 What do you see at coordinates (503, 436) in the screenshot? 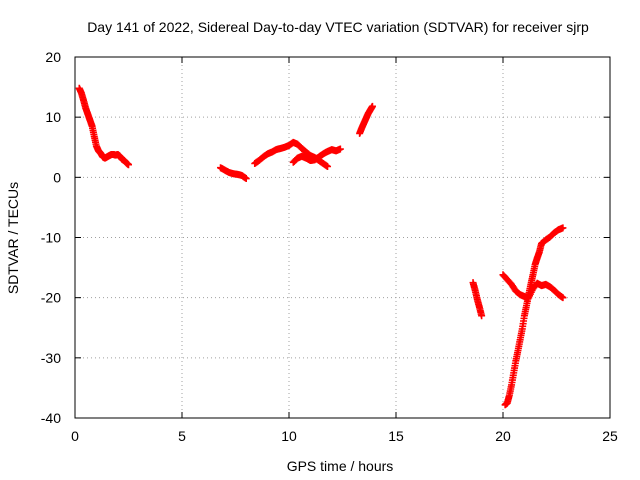
I see `x-tick-label: 20` at bounding box center [503, 436].